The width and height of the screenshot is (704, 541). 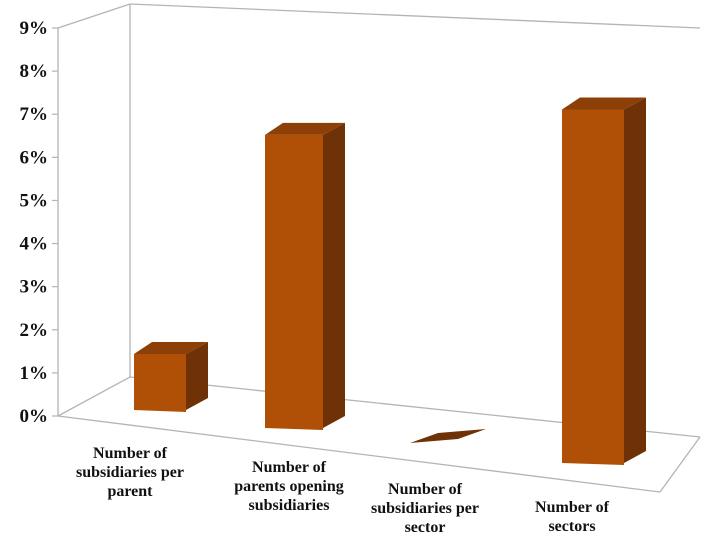 I want to click on y-tick-label: 1%, so click(x=34, y=373).